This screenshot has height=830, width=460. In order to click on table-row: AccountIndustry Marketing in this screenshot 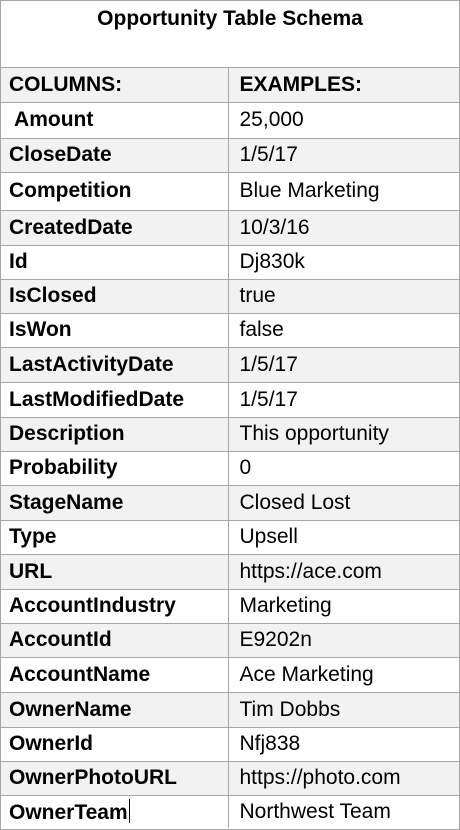, I will do `click(230, 606)`.